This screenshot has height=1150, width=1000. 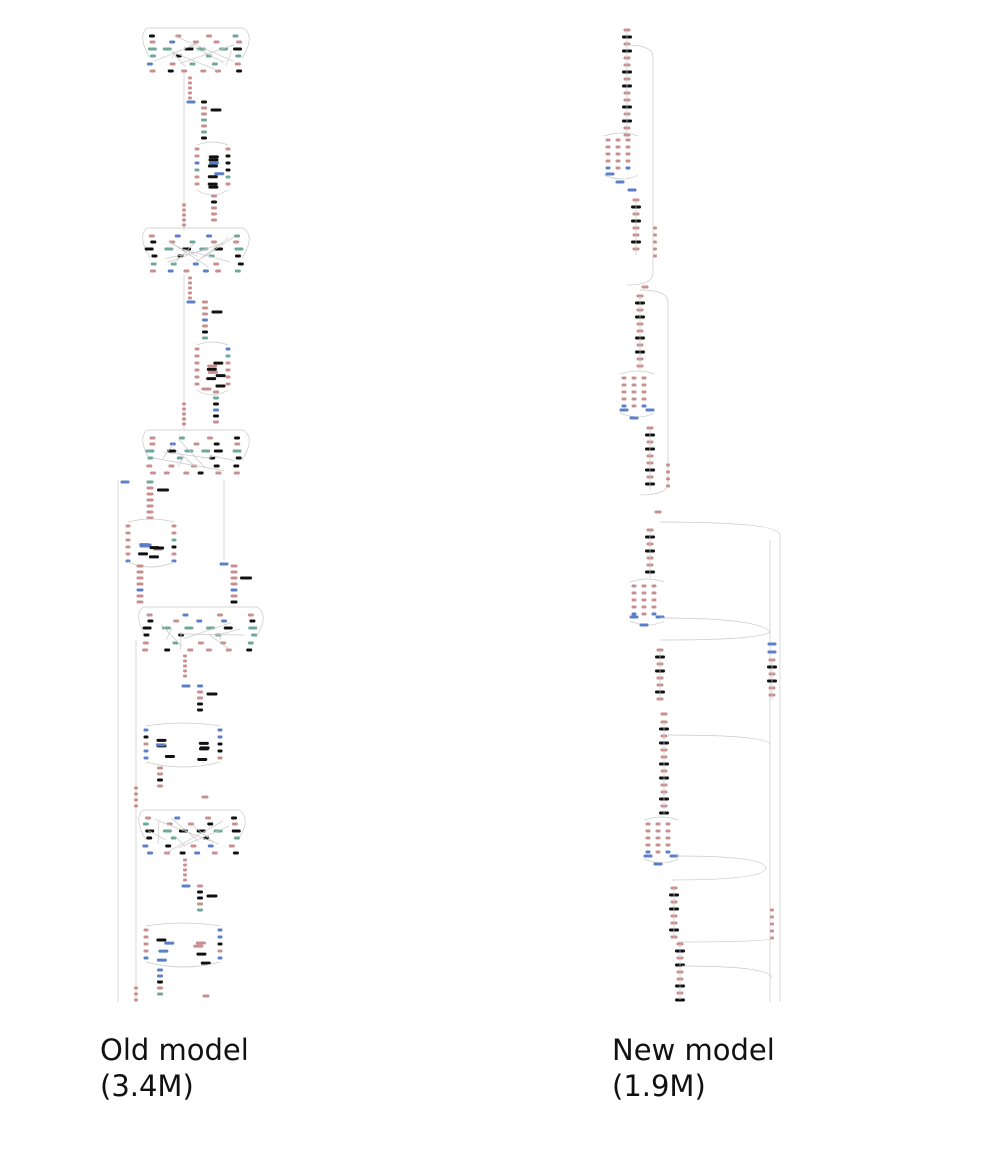 I want to click on new-model-label: New model, so click(x=693, y=1050).